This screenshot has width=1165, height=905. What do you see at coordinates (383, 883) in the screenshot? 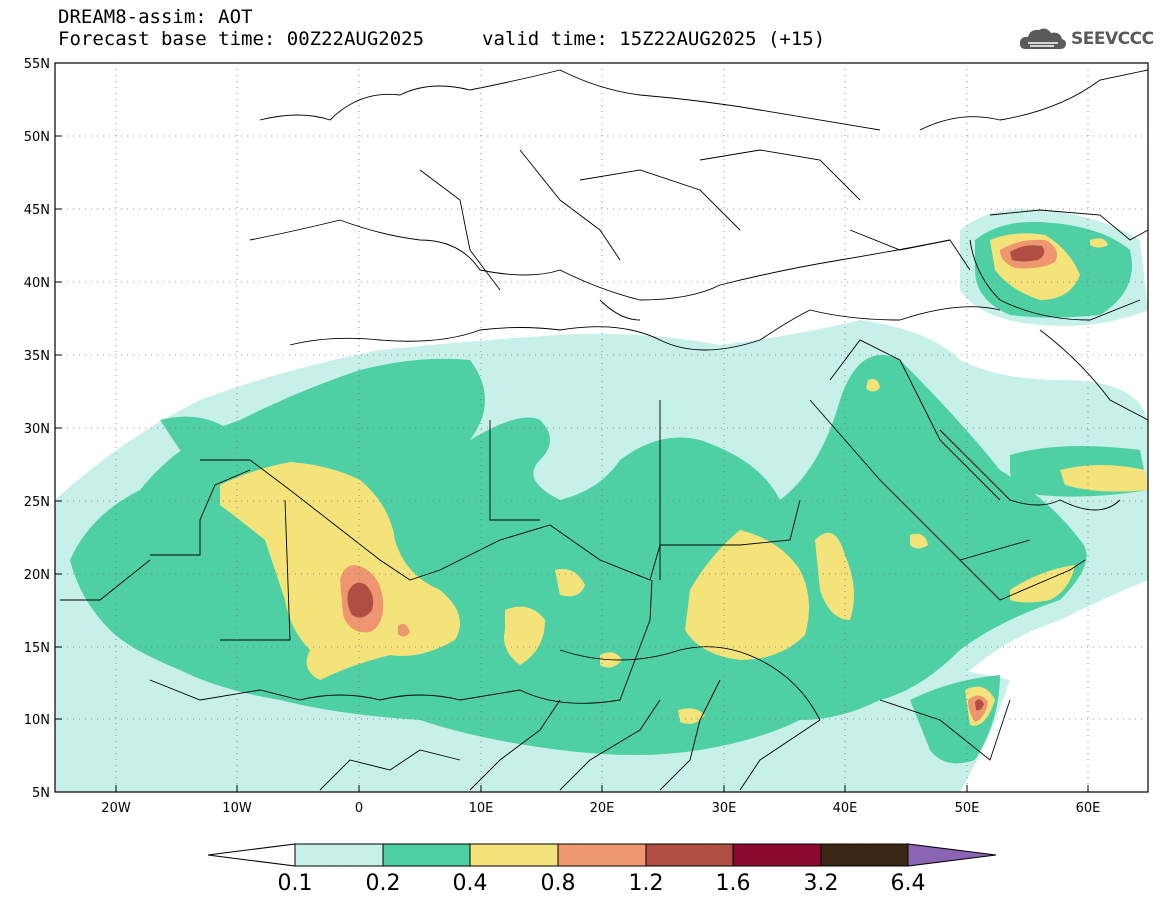
I see `colorbar-label: 0.2` at bounding box center [383, 883].